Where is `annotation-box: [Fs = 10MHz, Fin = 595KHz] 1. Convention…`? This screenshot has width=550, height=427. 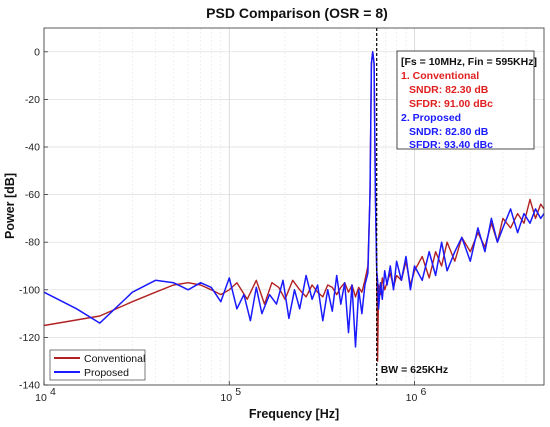
annotation-box: [Fs = 10MHz, Fin = 595KHz] 1. Convention… is located at coordinates (466, 100).